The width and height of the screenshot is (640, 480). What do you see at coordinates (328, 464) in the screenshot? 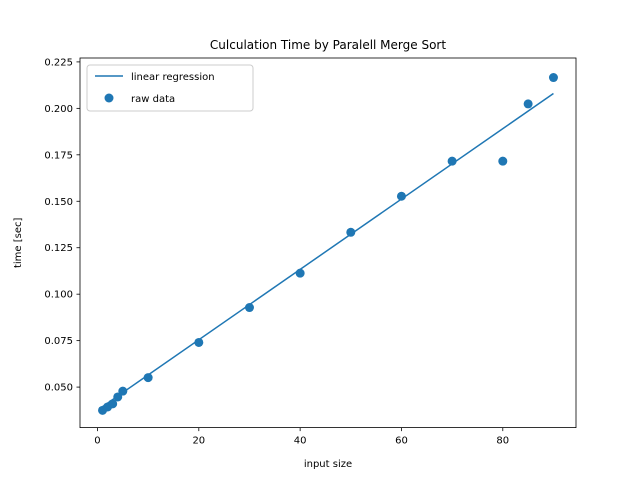
I see `x-axis-label: input size` at bounding box center [328, 464].